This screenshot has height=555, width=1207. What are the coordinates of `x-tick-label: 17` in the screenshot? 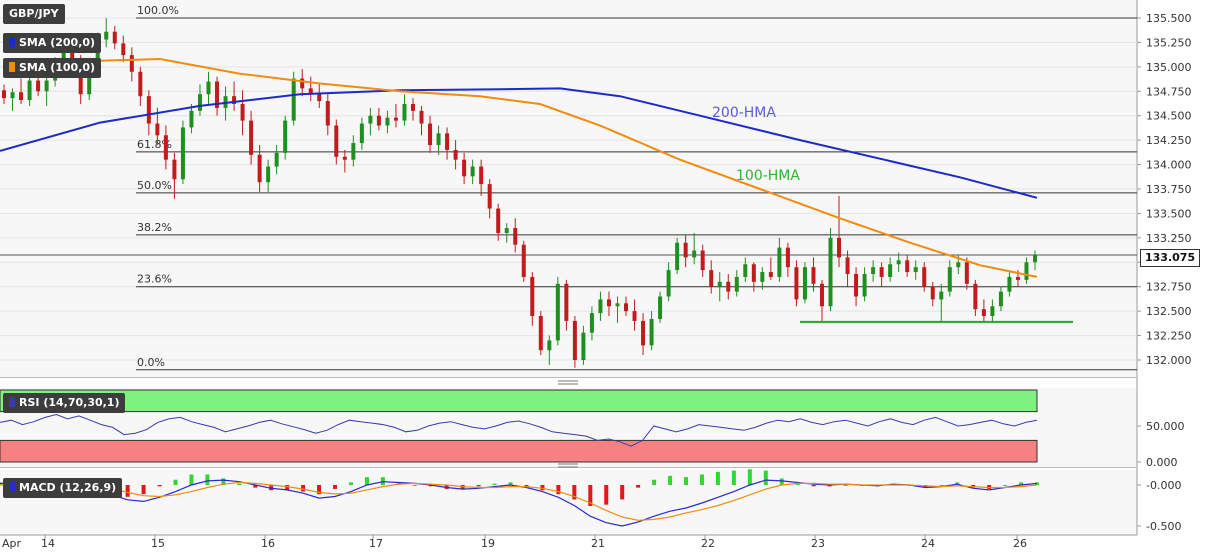 It's located at (376, 543).